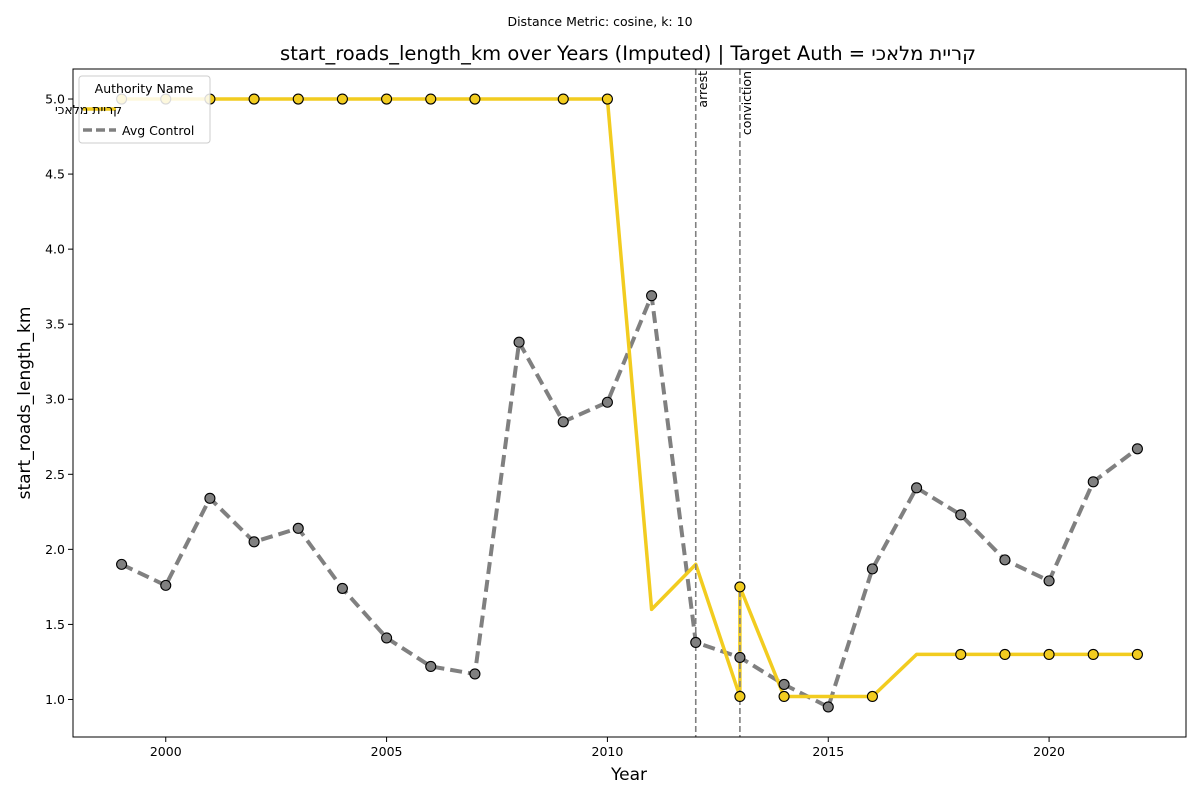 The height and width of the screenshot is (800, 1200). I want to click on event-label-conviction: conviction, so click(746, 103).